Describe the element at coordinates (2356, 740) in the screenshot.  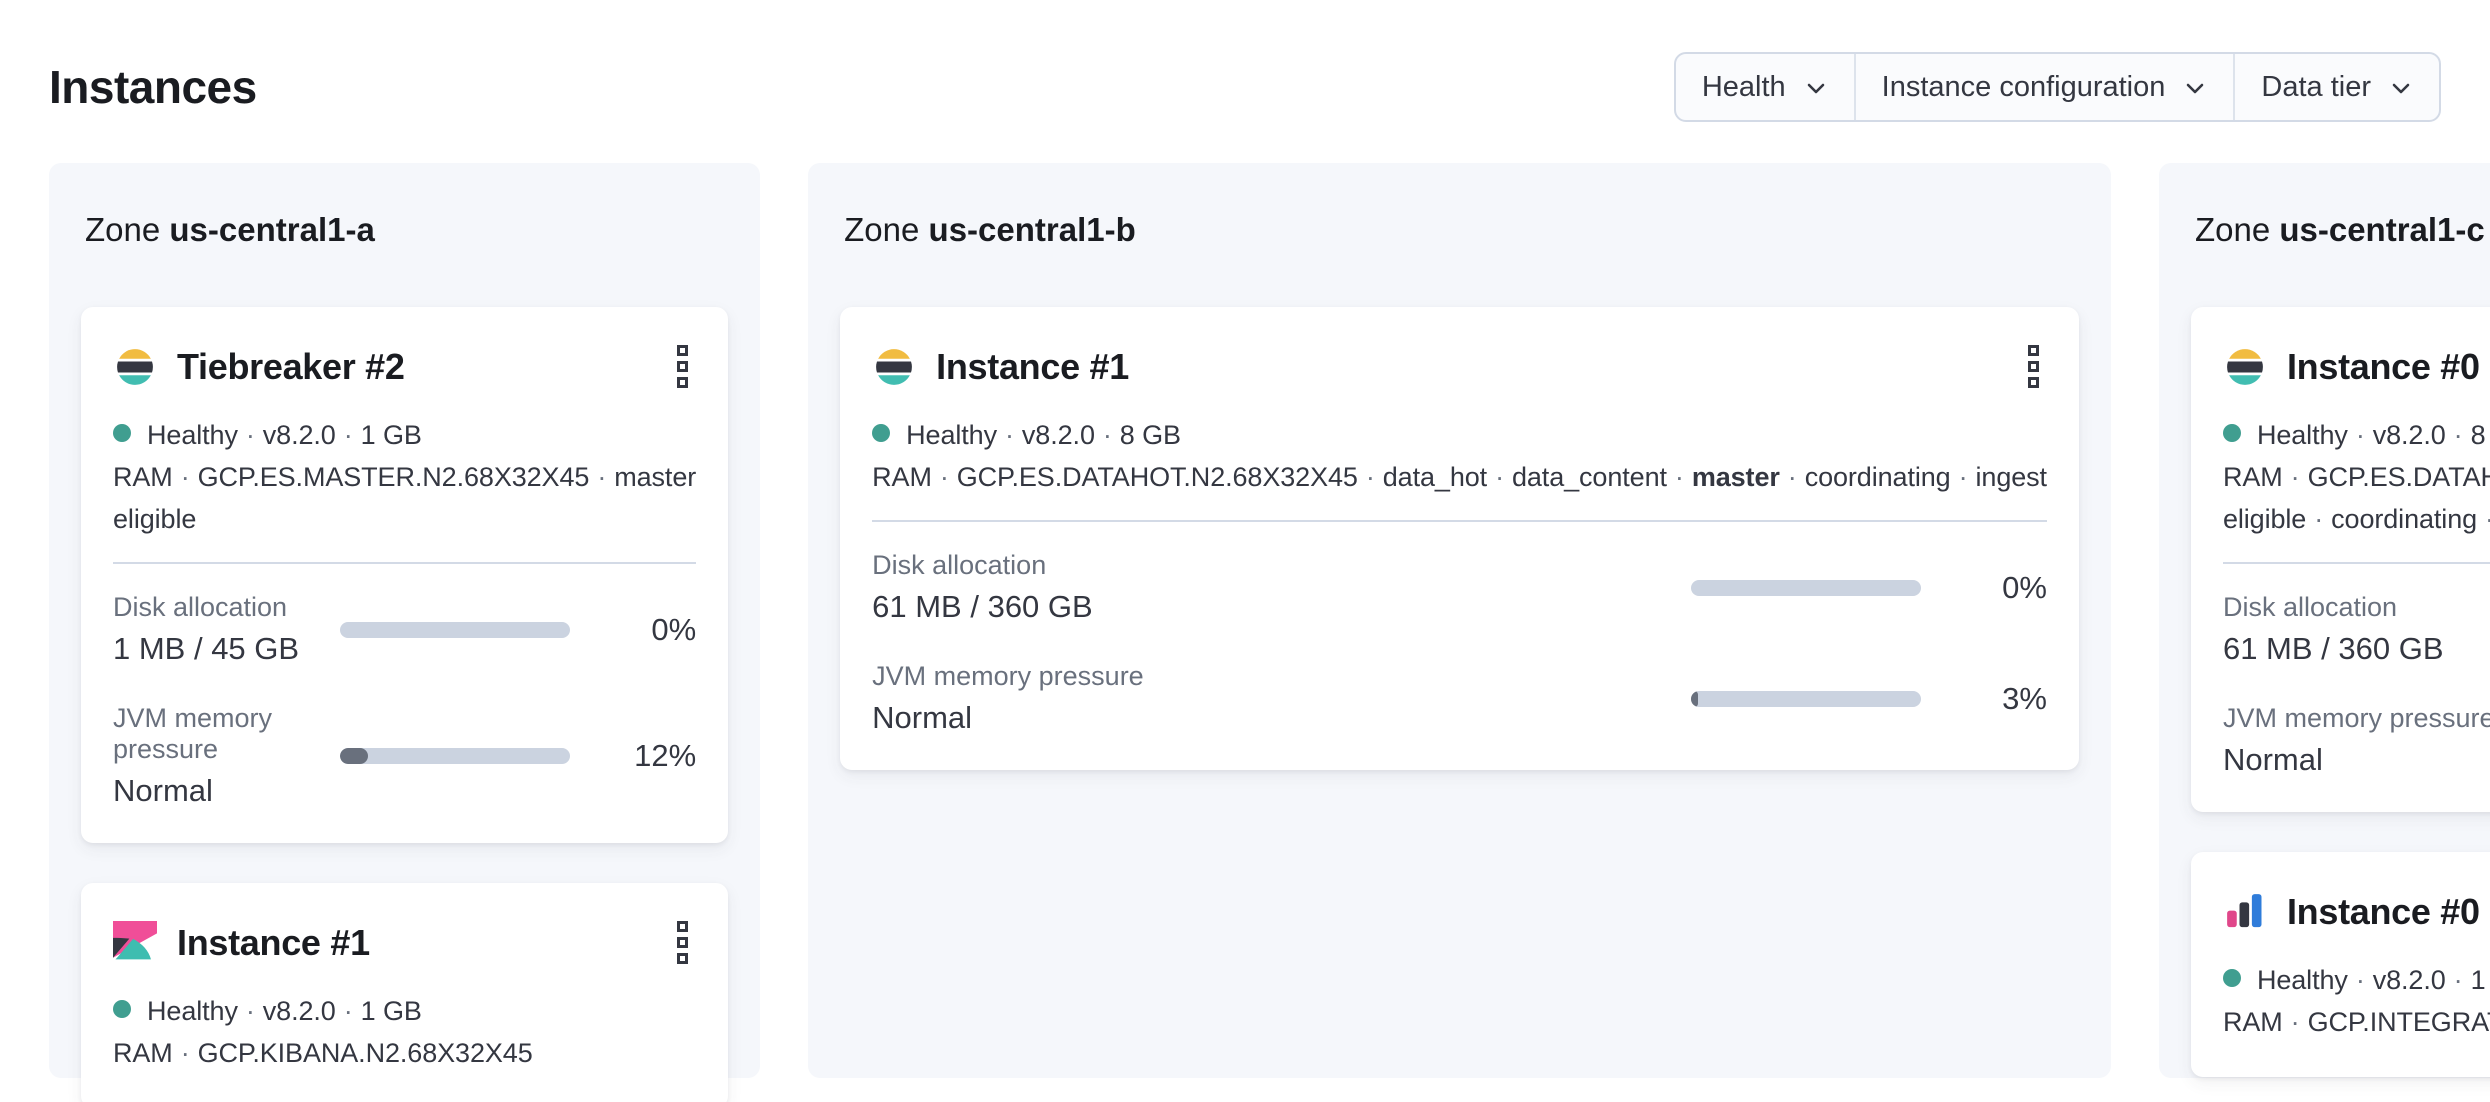
I see `metric-row: JVM memory pressure Normal 2%` at that location.